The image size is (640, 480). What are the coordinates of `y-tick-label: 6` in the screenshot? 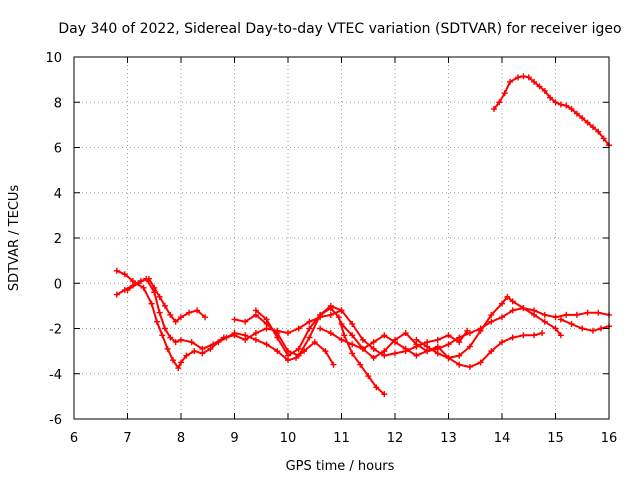 It's located at (58, 149).